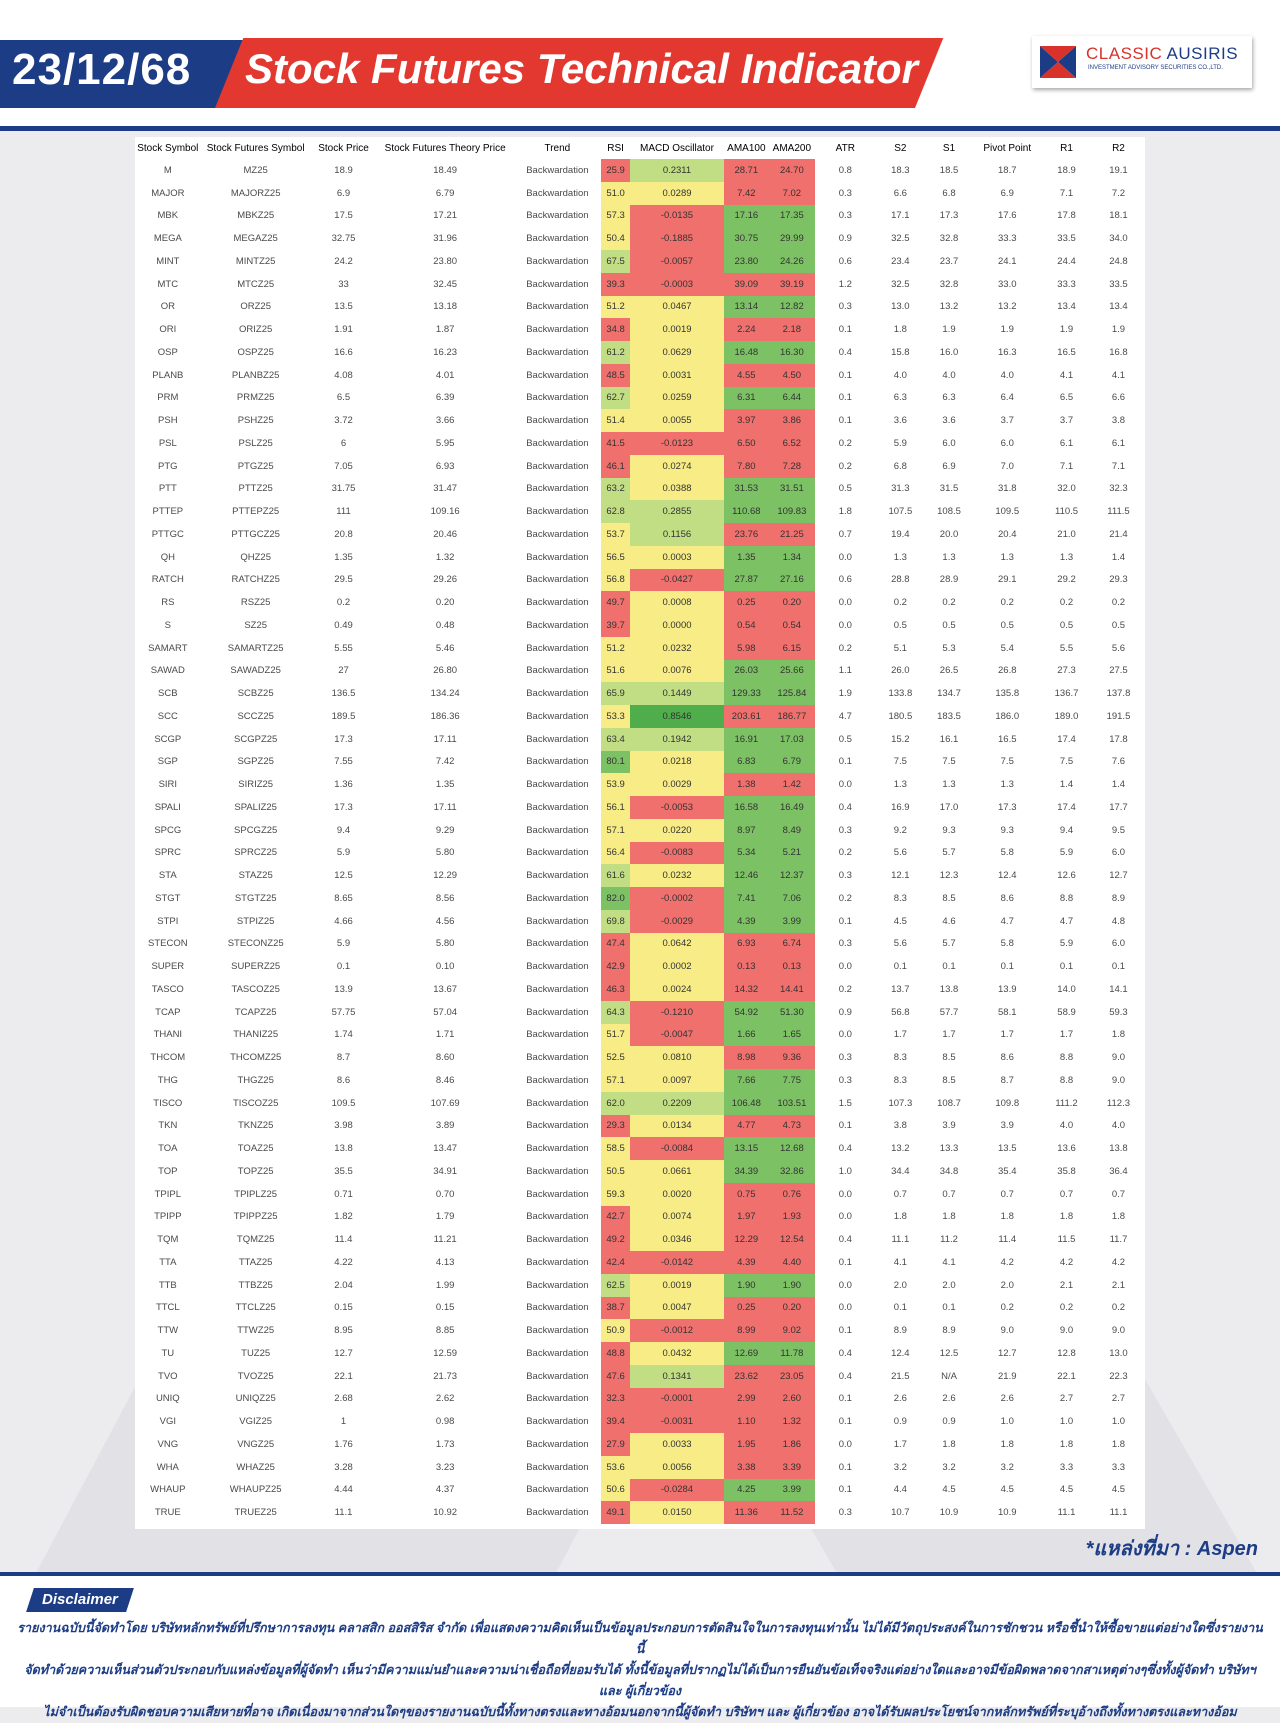 The width and height of the screenshot is (1280, 1723). What do you see at coordinates (845, 694) in the screenshot?
I see `atr-cell: 1.9` at bounding box center [845, 694].